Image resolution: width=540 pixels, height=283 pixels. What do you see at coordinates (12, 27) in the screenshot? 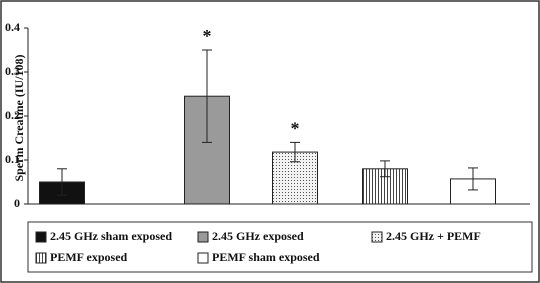
I see `y-tick-label: 0.4` at bounding box center [12, 27].